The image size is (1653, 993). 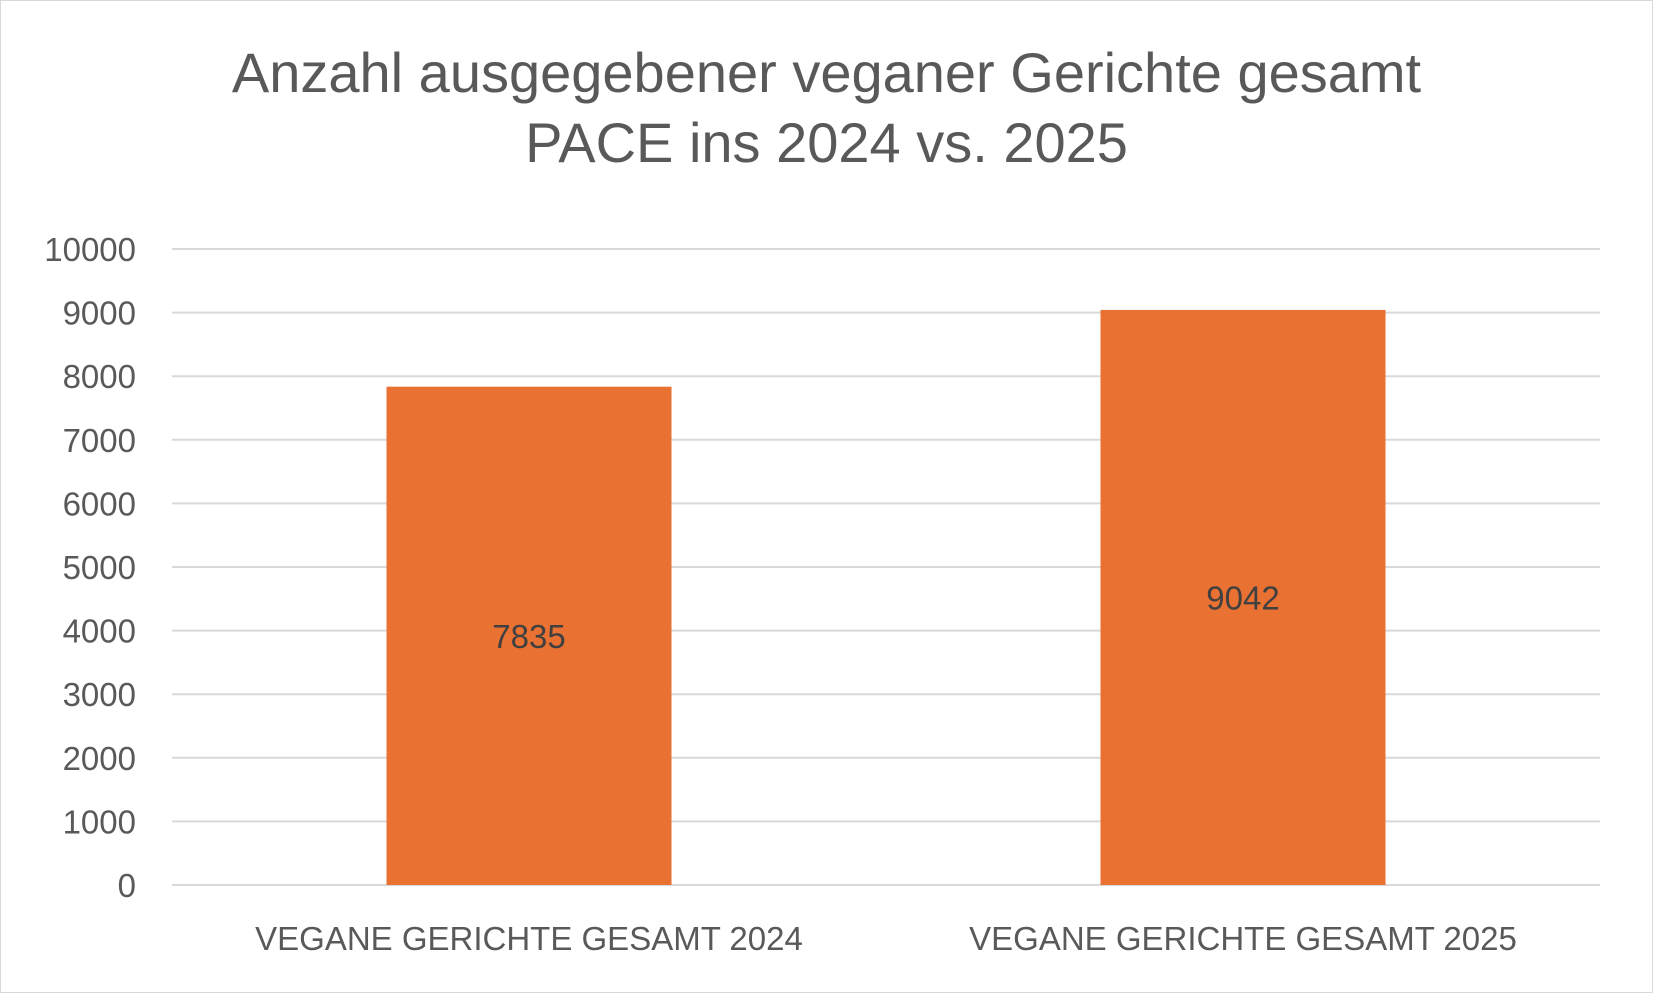 I want to click on x-category-label: VEGANE GERICHTE GESAMT 2025, so click(x=1243, y=938).